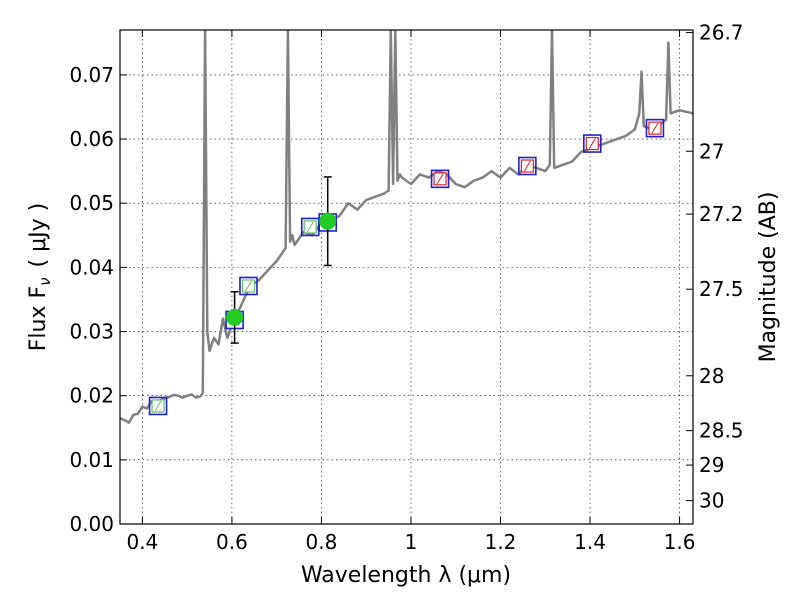  Describe the element at coordinates (590, 542) in the screenshot. I see `x-tick-label: 1.4` at that location.